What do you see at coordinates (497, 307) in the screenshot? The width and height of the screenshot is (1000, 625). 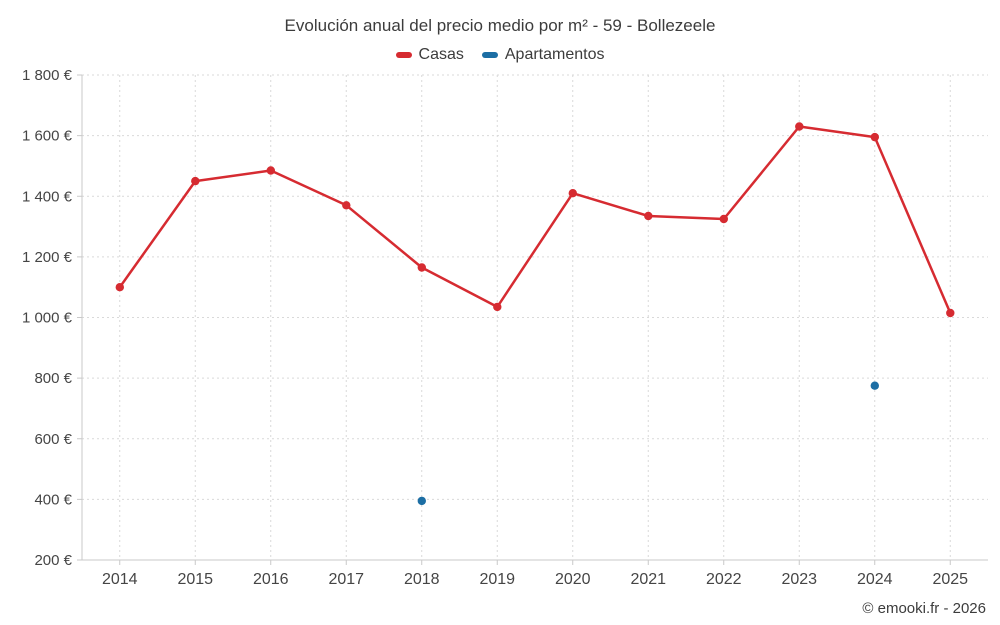 I see `point-casas-2019` at bounding box center [497, 307].